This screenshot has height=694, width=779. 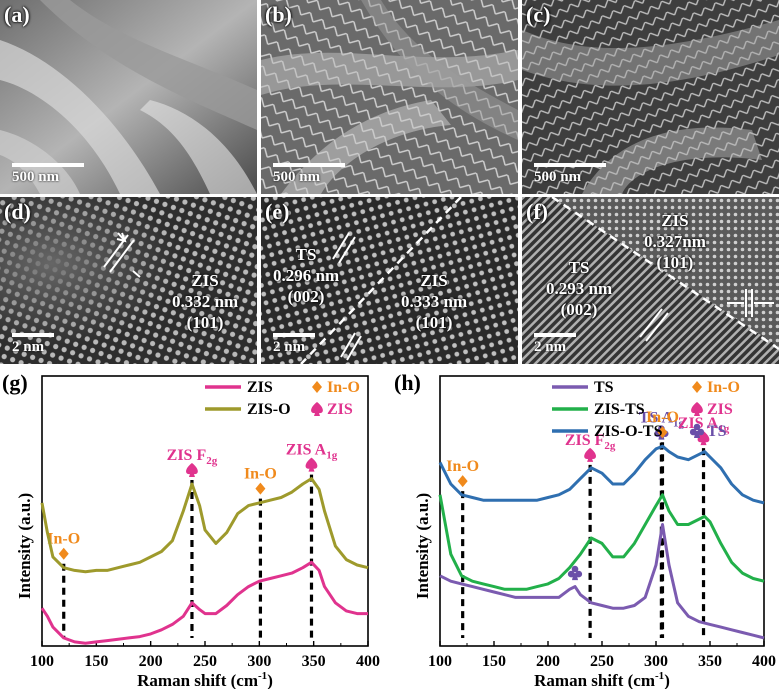 I want to click on spacing-label-f-zis: 0.327nm, so click(x=675, y=241).